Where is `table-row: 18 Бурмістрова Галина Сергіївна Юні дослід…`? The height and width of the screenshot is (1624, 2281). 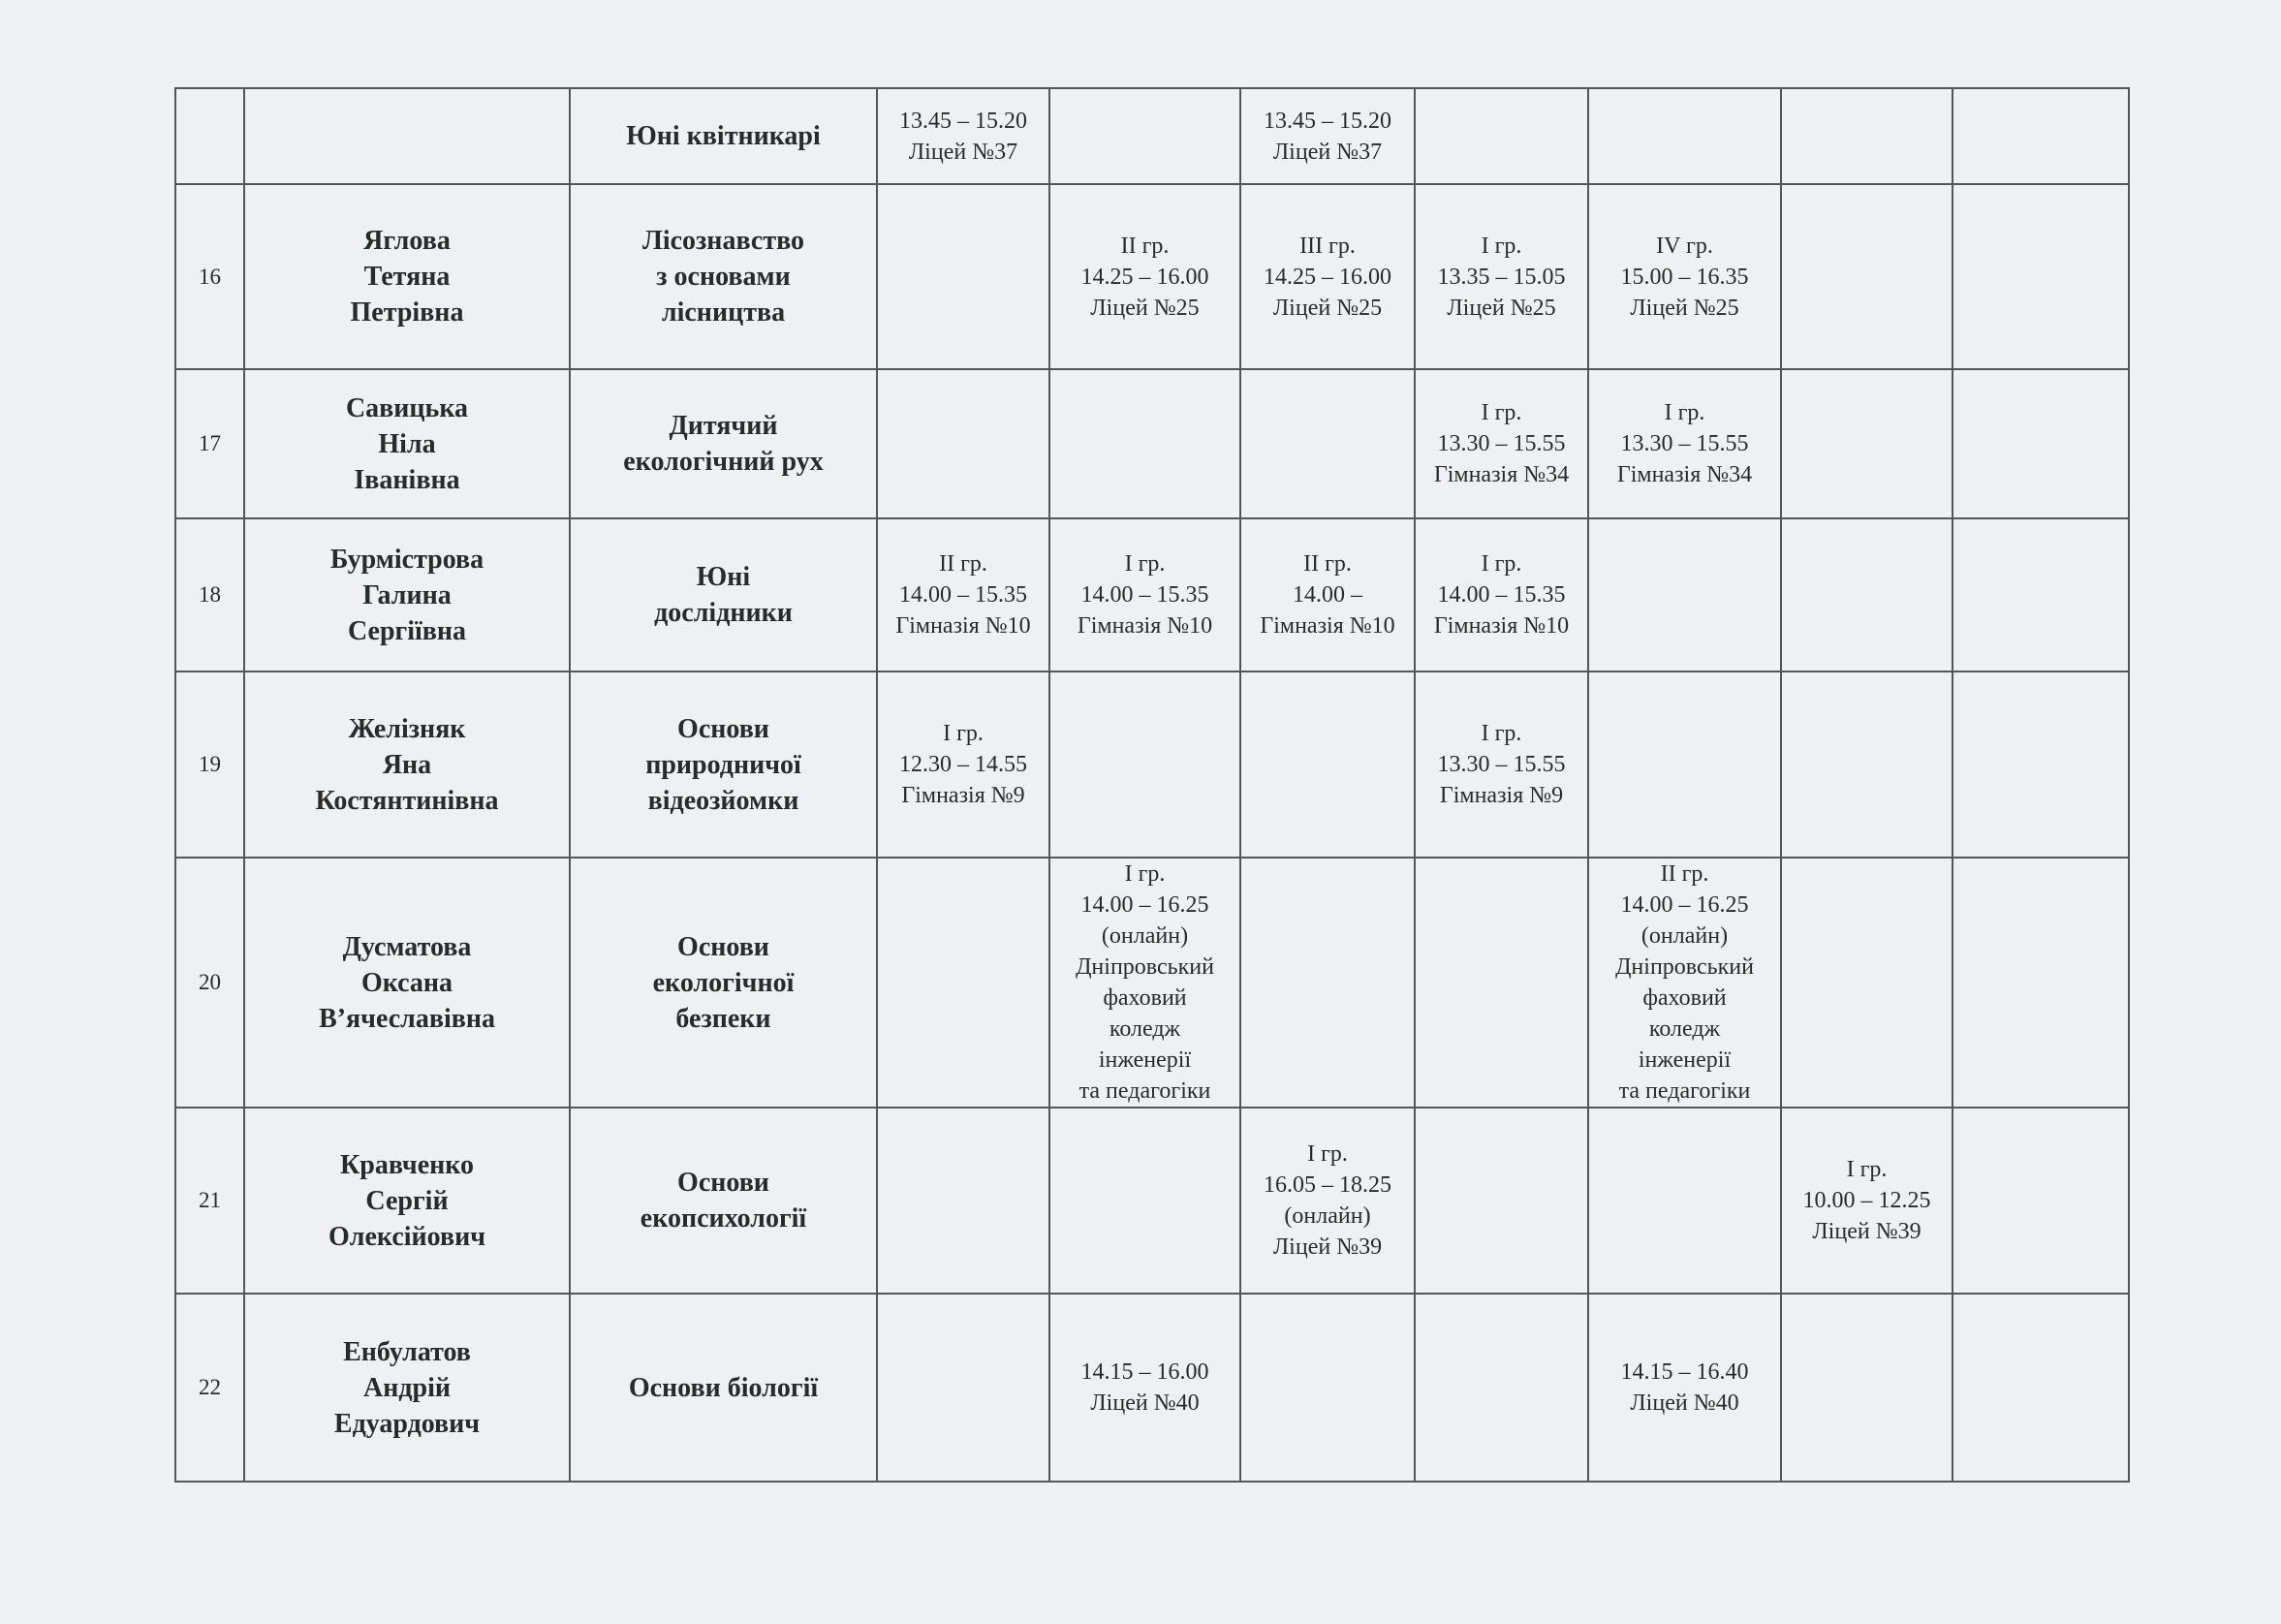 table-row: 18 Бурмістрова Галина Сергіївна Юні дослід… is located at coordinates (1152, 595).